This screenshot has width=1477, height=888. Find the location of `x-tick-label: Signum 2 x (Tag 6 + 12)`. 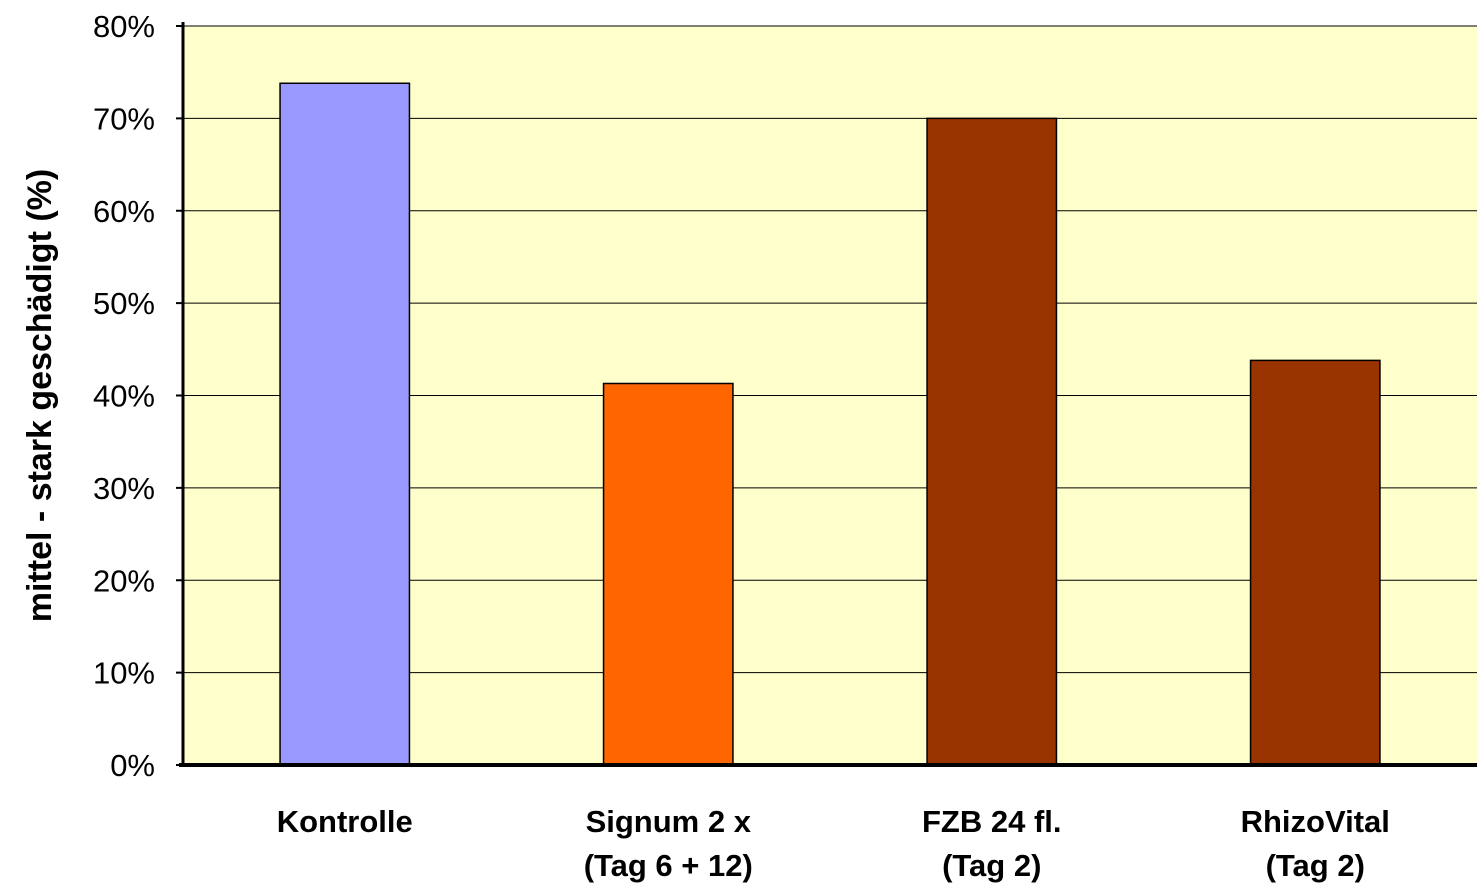

x-tick-label: Signum 2 x (Tag 6 + 12) is located at coordinates (668, 843).